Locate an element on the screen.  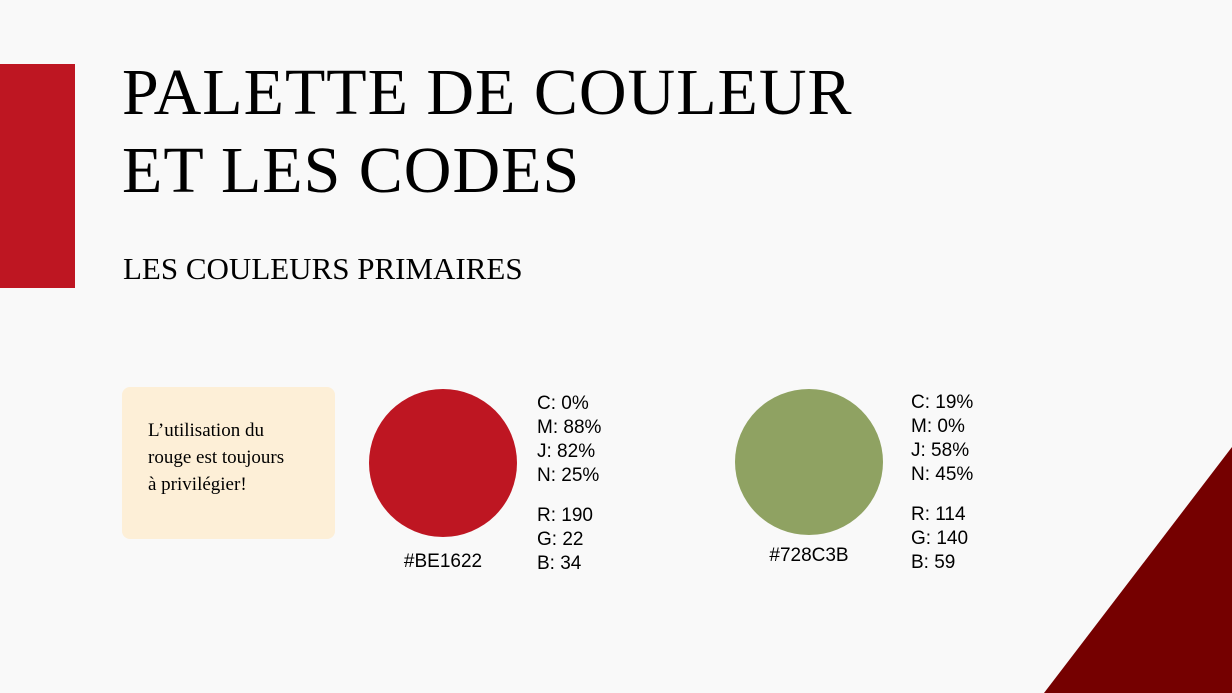
rgb-b: B: 59 is located at coordinates (933, 562).